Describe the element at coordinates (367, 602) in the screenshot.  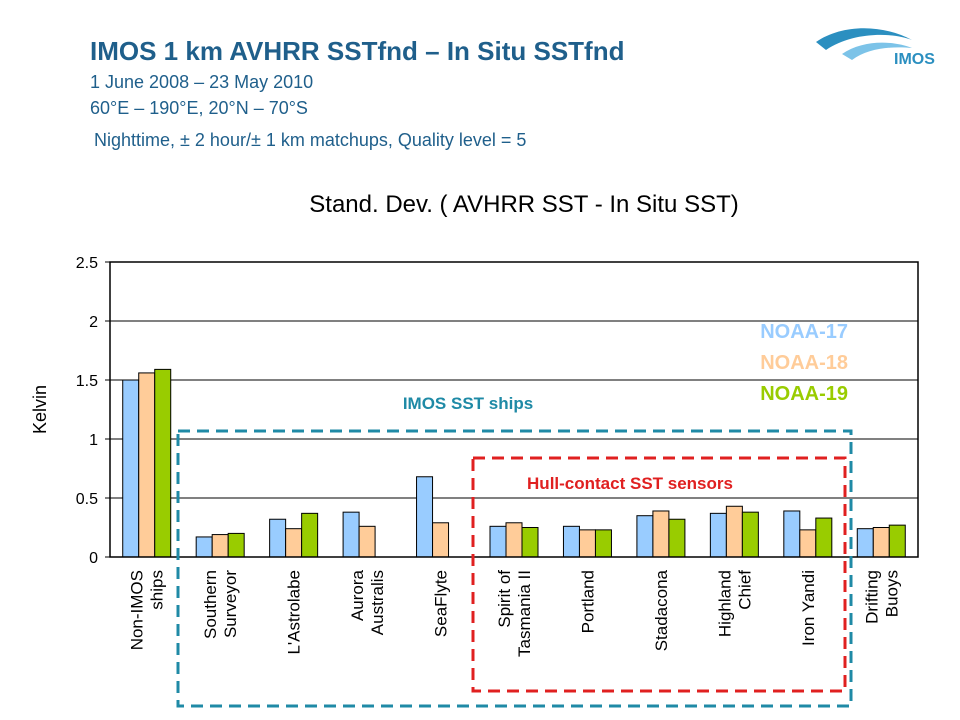
I see `x-tick-label: AuroraAustralis` at that location.